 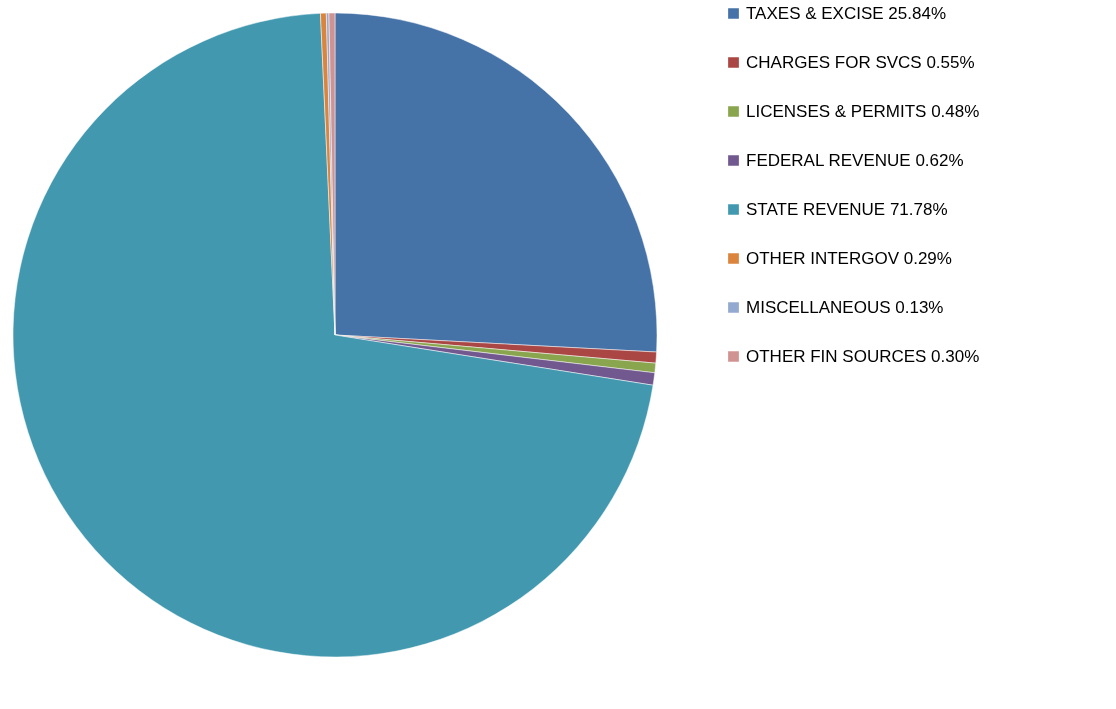 What do you see at coordinates (845, 307) in the screenshot?
I see `legend-label: MISCELLANEOUS 0.13%` at bounding box center [845, 307].